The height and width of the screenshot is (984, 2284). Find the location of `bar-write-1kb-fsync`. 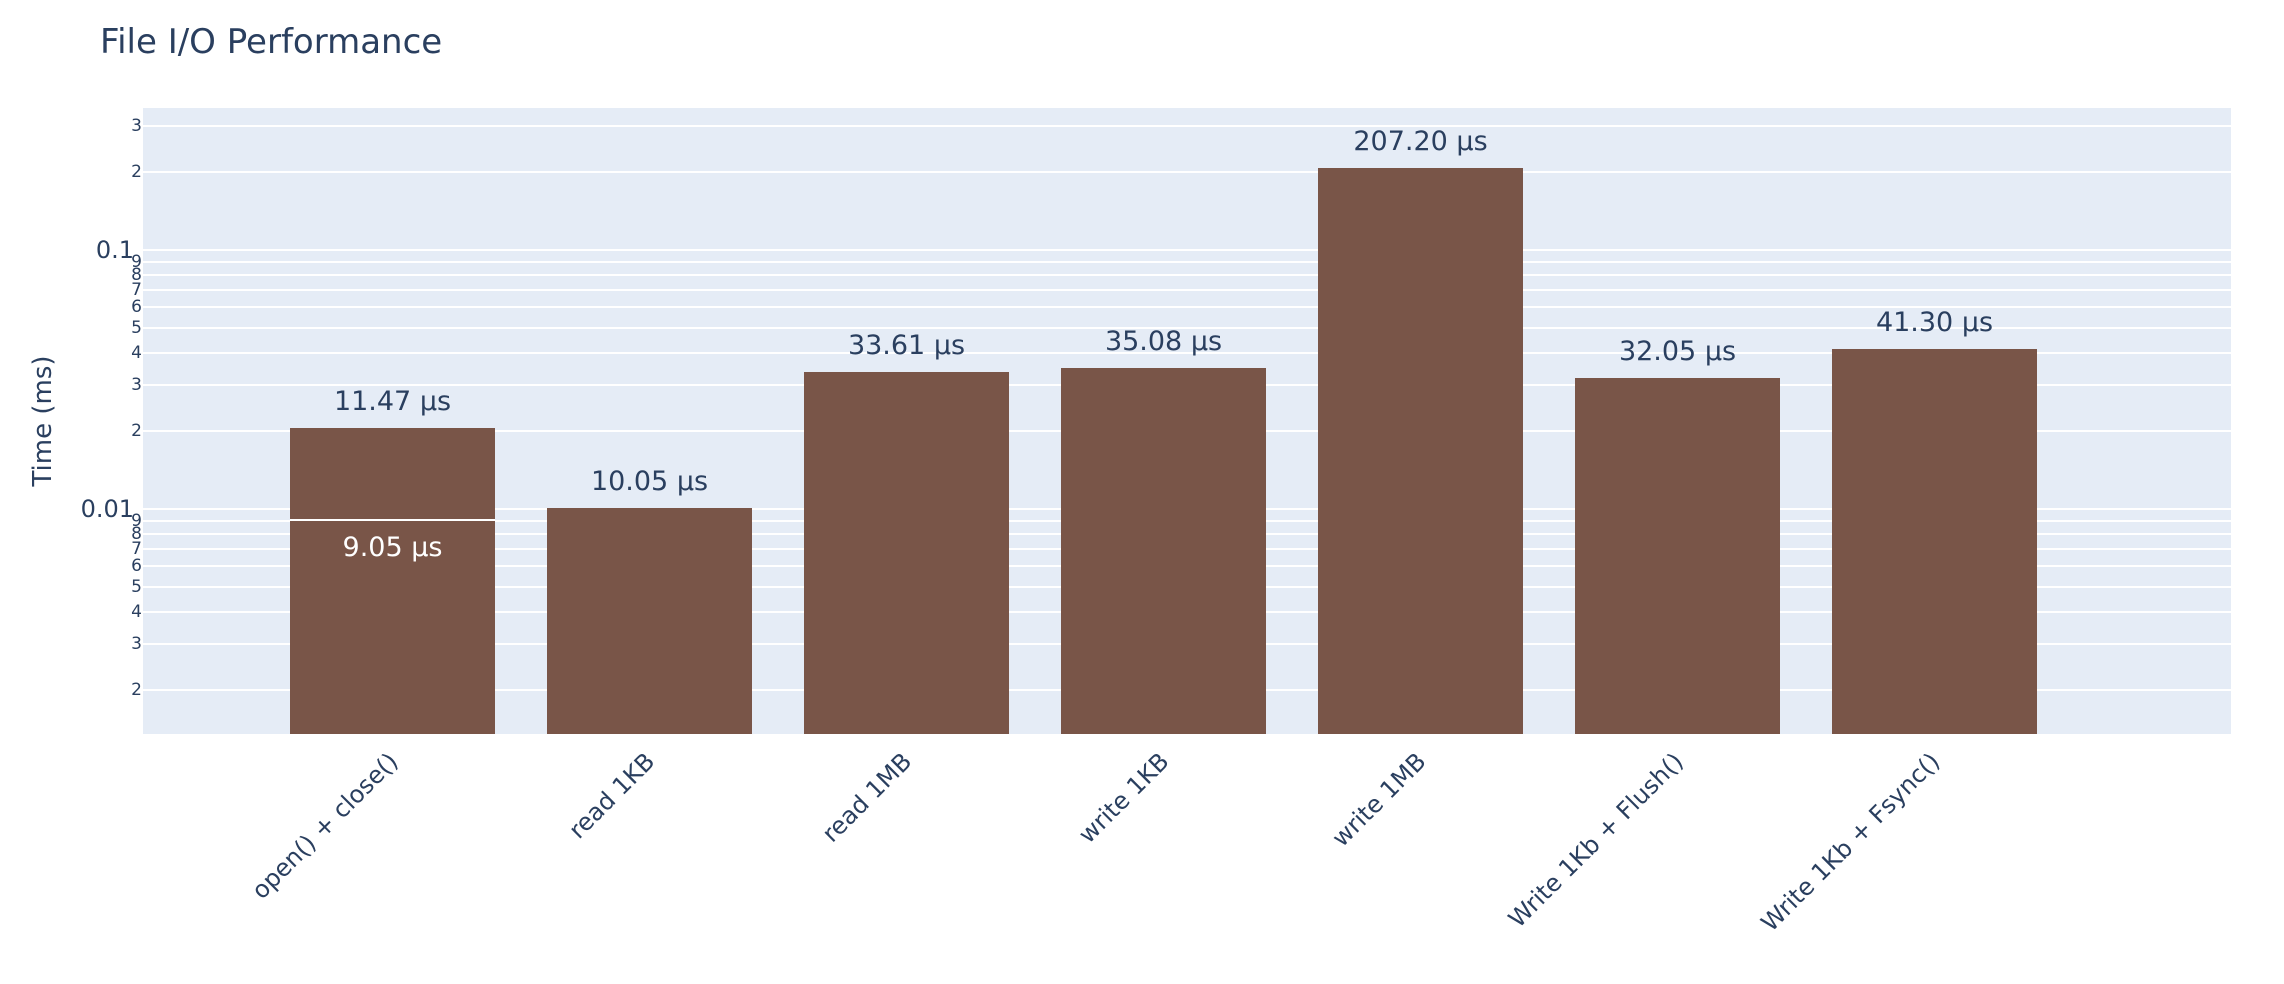

bar-write-1kb-fsync is located at coordinates (1934, 541).